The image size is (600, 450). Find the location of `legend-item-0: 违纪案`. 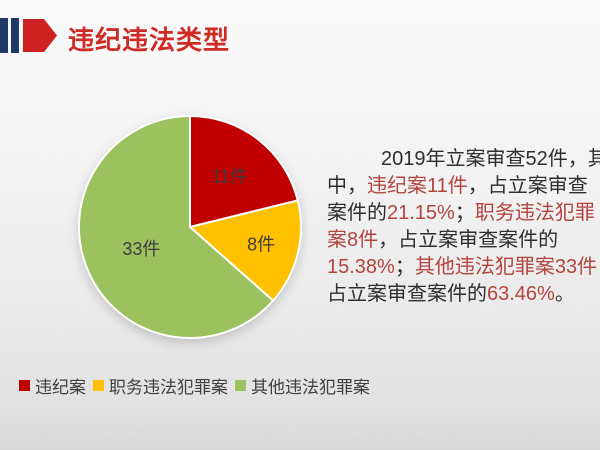

legend-item-0: 违纪案 is located at coordinates (52, 385).